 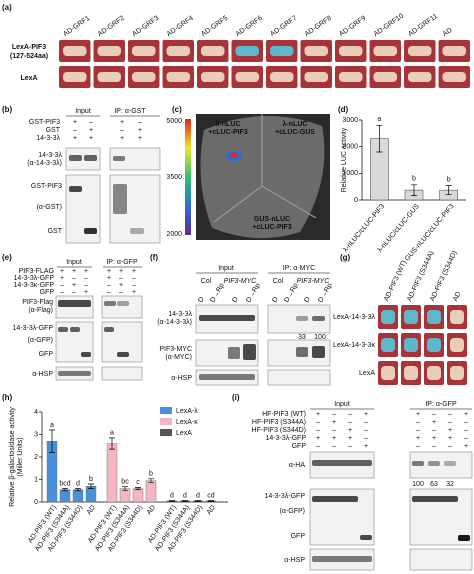 What do you see at coordinates (299, 446) in the screenshot?
I see `treatment-label: GFP` at bounding box center [299, 446].